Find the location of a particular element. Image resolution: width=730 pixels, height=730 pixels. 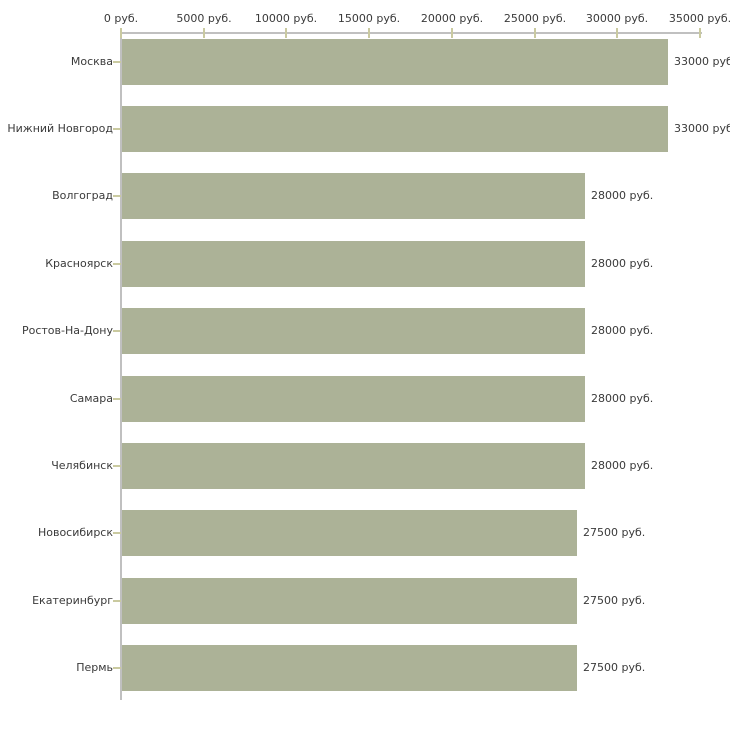

category-label: Челябинск is located at coordinates (82, 465).